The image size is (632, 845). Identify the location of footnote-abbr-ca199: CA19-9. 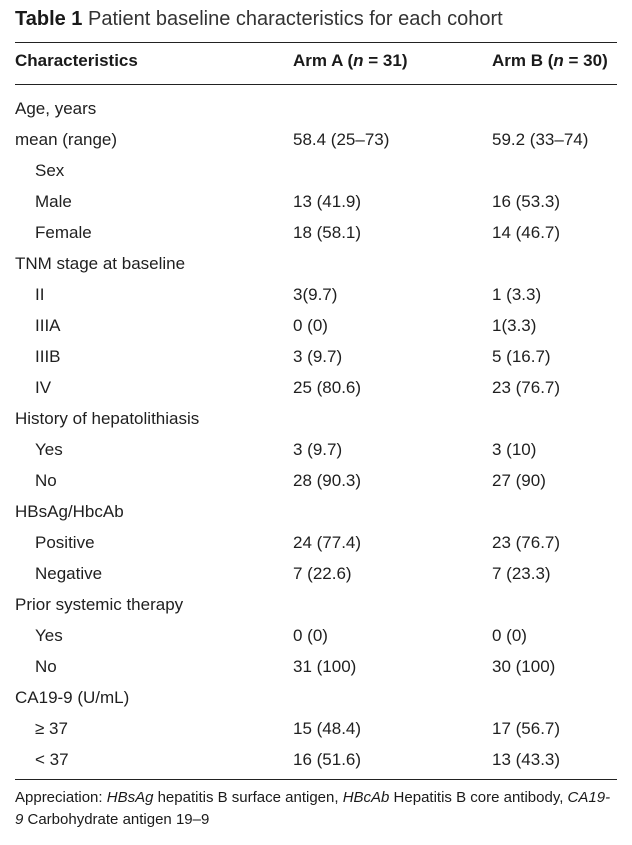
(313, 808).